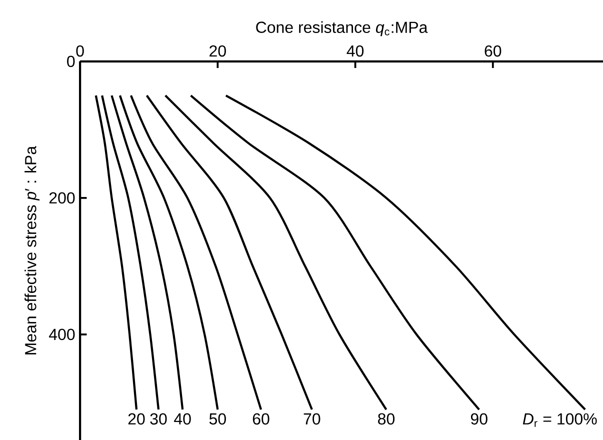 The height and width of the screenshot is (440, 603). I want to click on series-label: 40, so click(182, 418).